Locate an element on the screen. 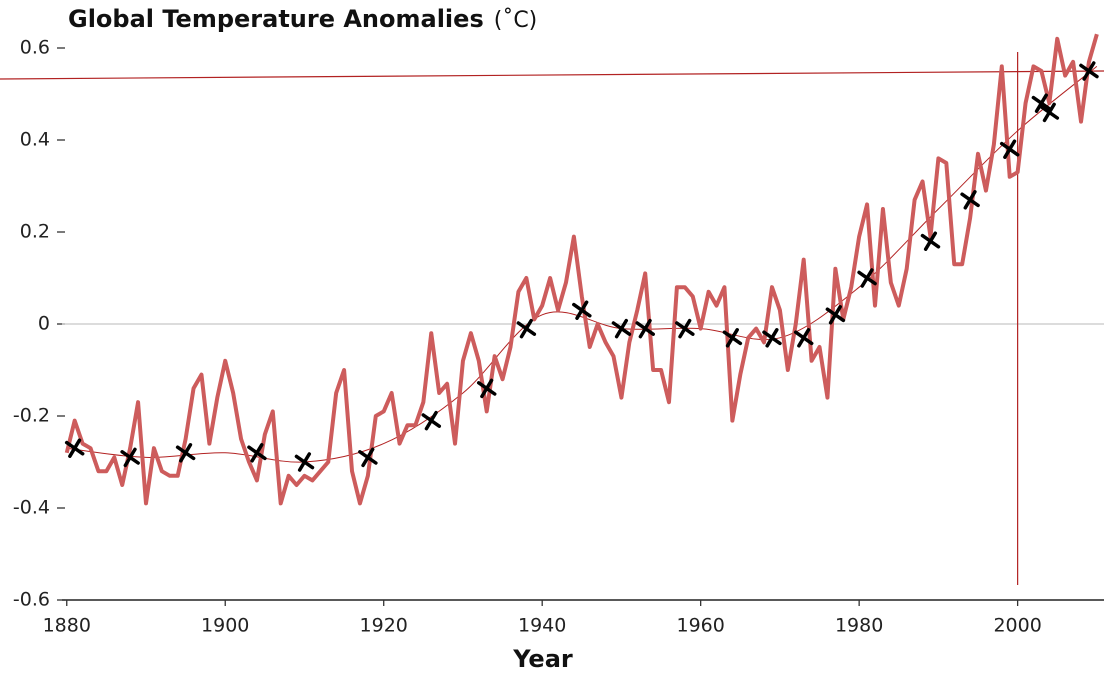 Image resolution: width=1106 pixels, height=681 pixels. x-tick-label: 1980 is located at coordinates (859, 626).